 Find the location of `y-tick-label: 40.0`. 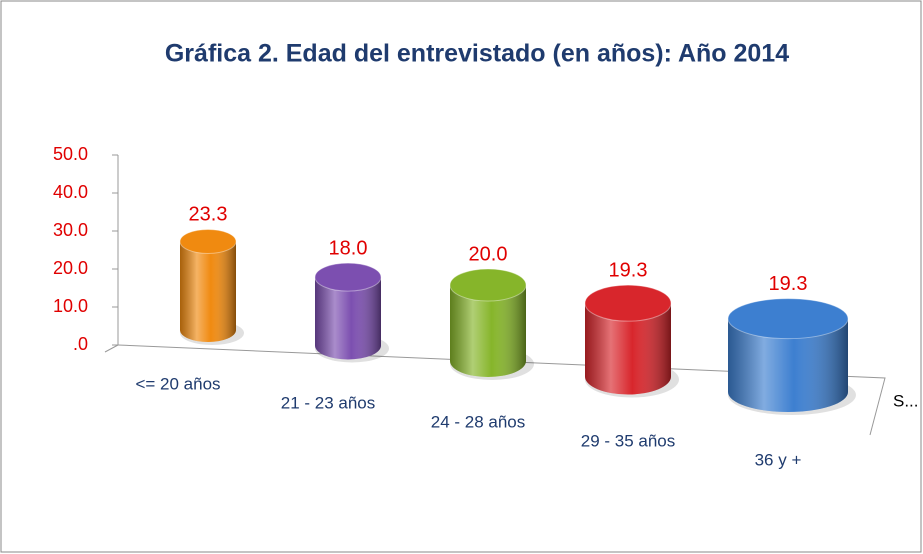

y-tick-label: 40.0 is located at coordinates (70, 192).